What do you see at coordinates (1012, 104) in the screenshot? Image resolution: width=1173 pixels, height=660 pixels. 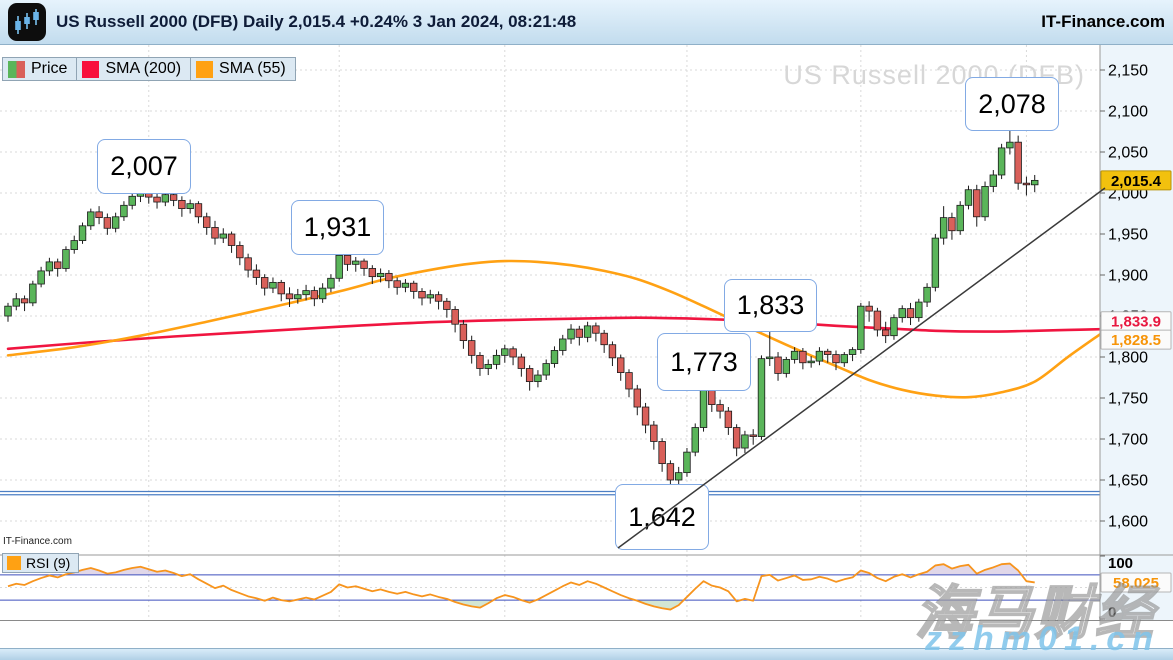 I see `price-callout: 2,078` at bounding box center [1012, 104].